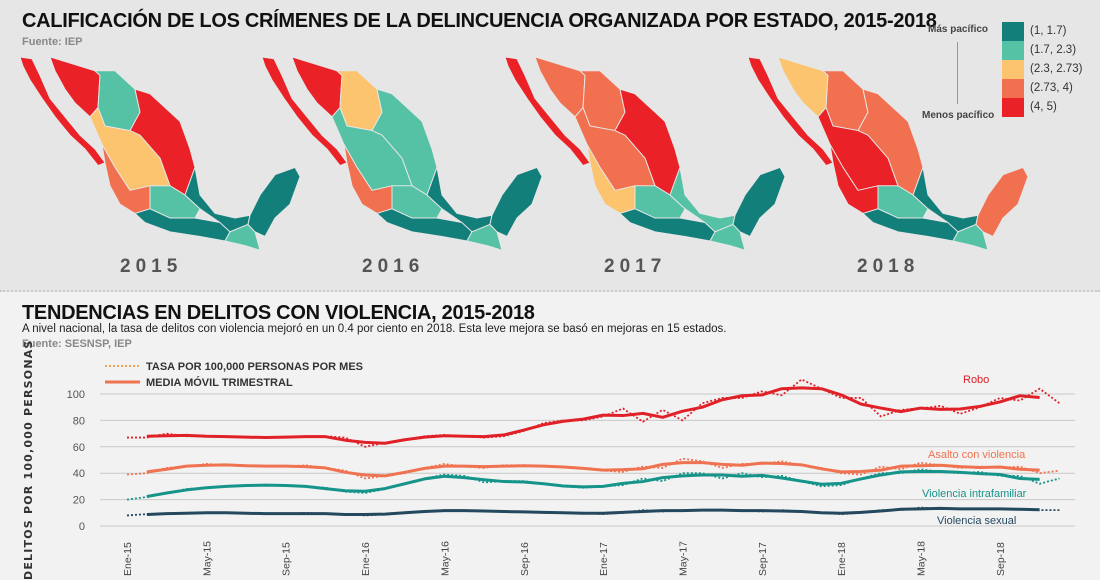 Image resolution: width=1100 pixels, height=580 pixels. I want to click on trends-source: Fuente: SESNSP, IEP, so click(77, 344).